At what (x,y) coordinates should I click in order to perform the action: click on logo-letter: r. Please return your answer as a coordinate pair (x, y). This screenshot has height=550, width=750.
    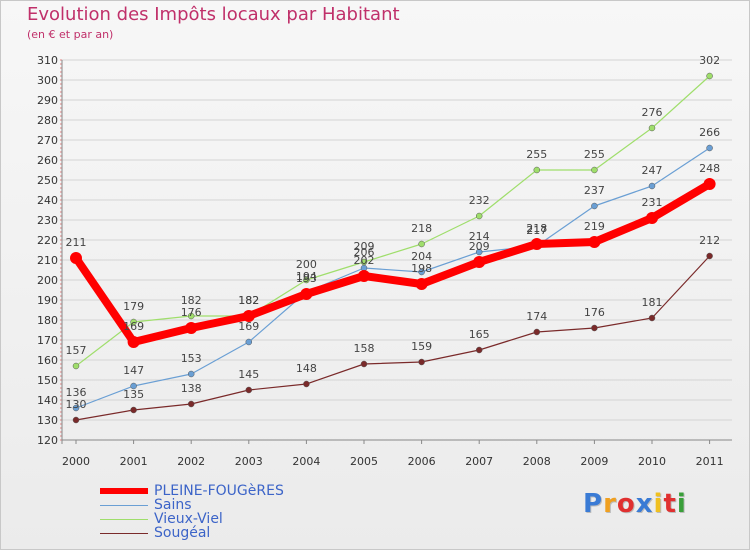
    Looking at the image, I should click on (610, 504).